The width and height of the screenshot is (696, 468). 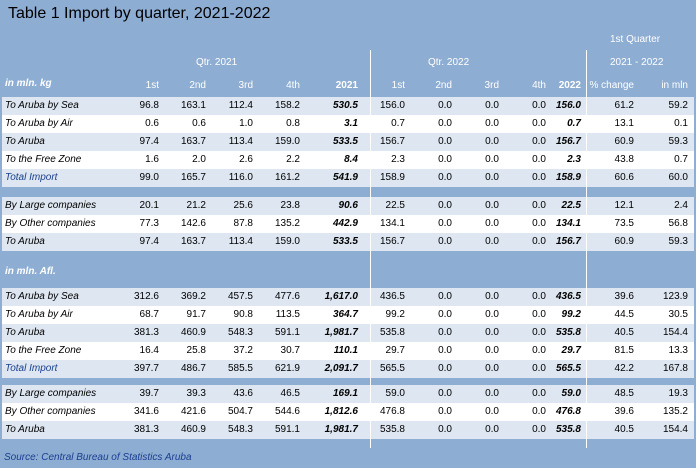 I want to click on table-cell: 8.4, so click(x=351, y=159).